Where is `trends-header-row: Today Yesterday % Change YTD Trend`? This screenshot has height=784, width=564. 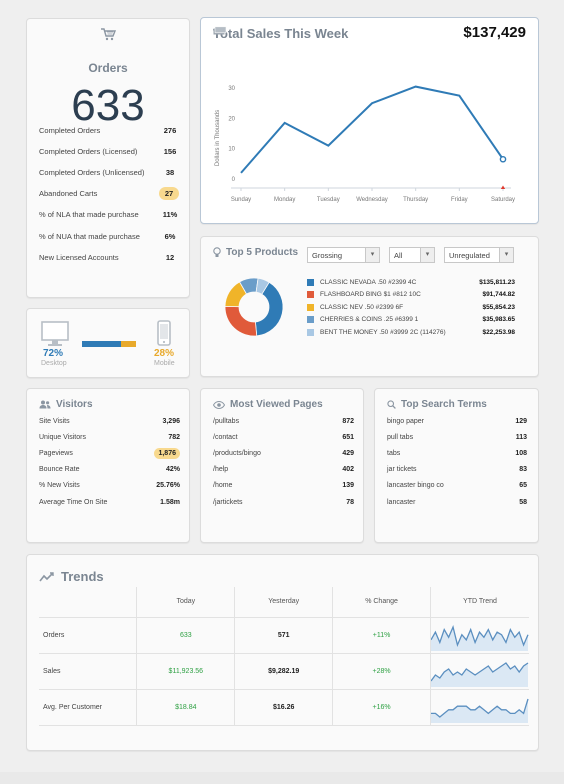 trends-header-row: Today Yesterday % Change YTD Trend is located at coordinates (284, 602).